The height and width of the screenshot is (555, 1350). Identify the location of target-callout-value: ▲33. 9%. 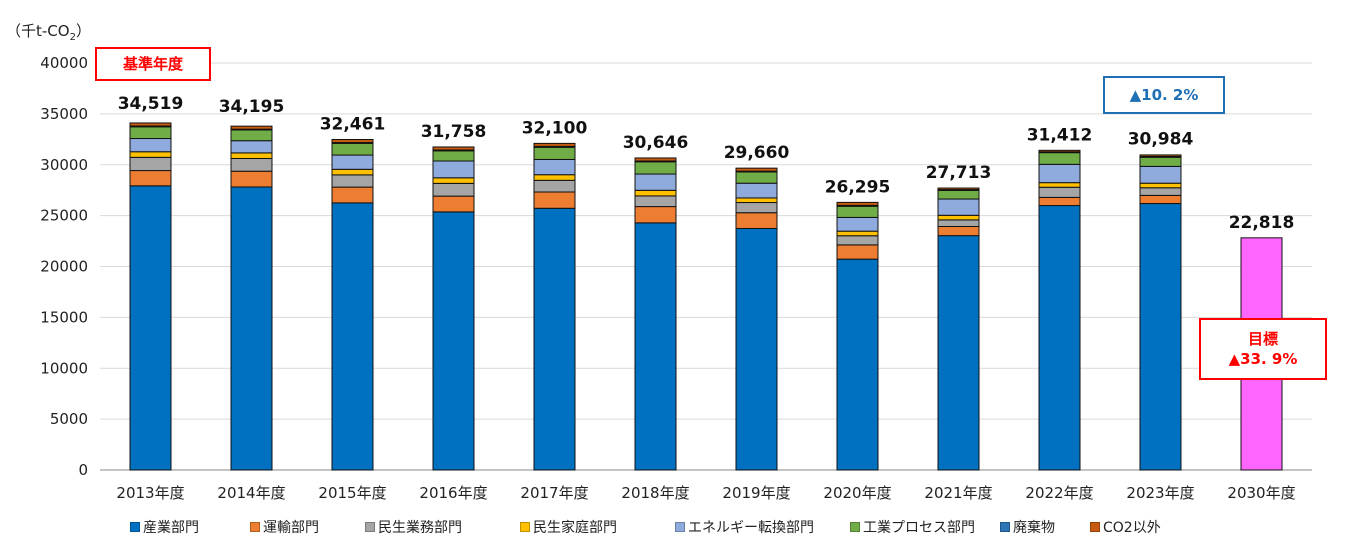
(1263, 359).